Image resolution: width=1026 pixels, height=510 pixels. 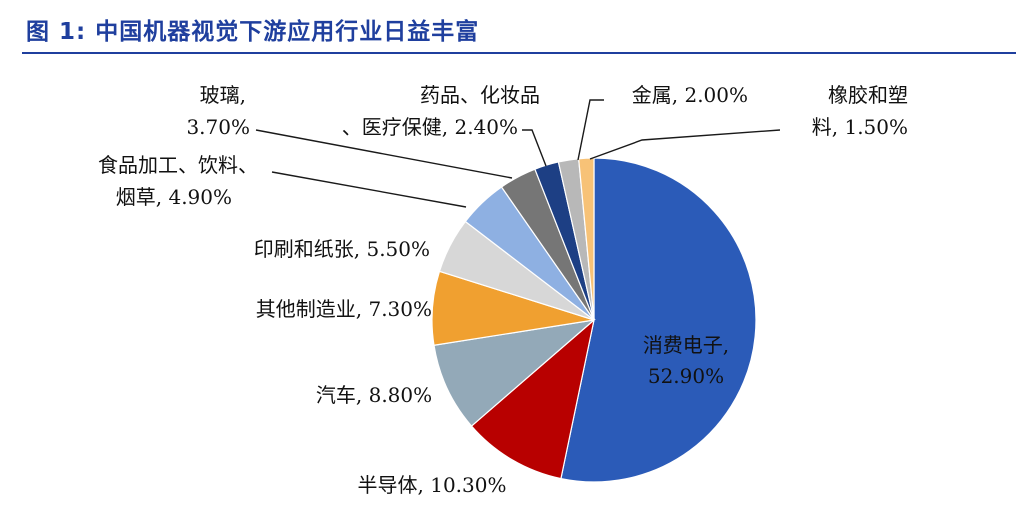 I want to click on slice-label-7-line-2: 、医疗保健, 2.40%, so click(x=430, y=127).